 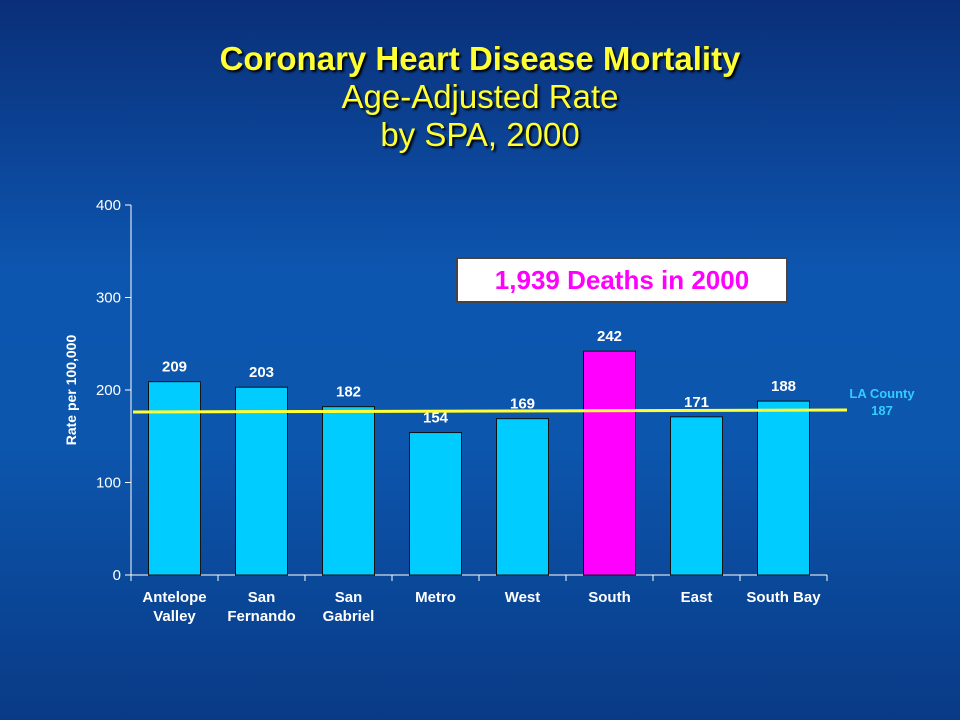 I want to click on data-label: 154, so click(x=436, y=418).